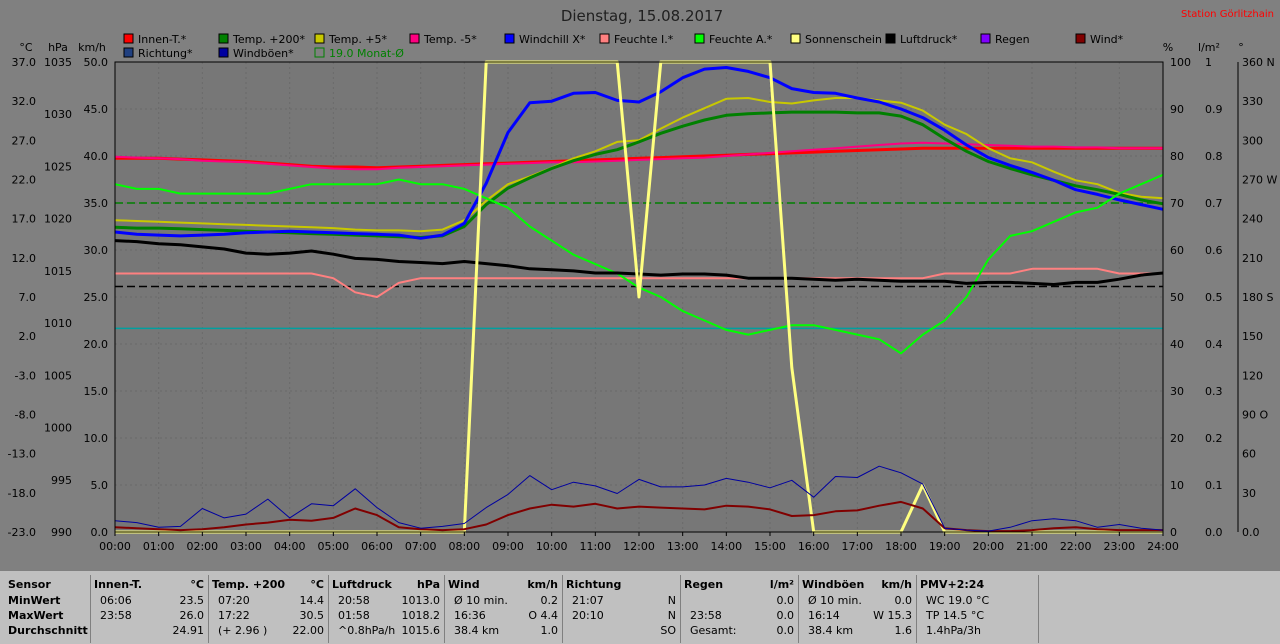 This screenshot has width=1280, height=644. I want to click on wind-axis-label: 10.0, so click(96, 438).